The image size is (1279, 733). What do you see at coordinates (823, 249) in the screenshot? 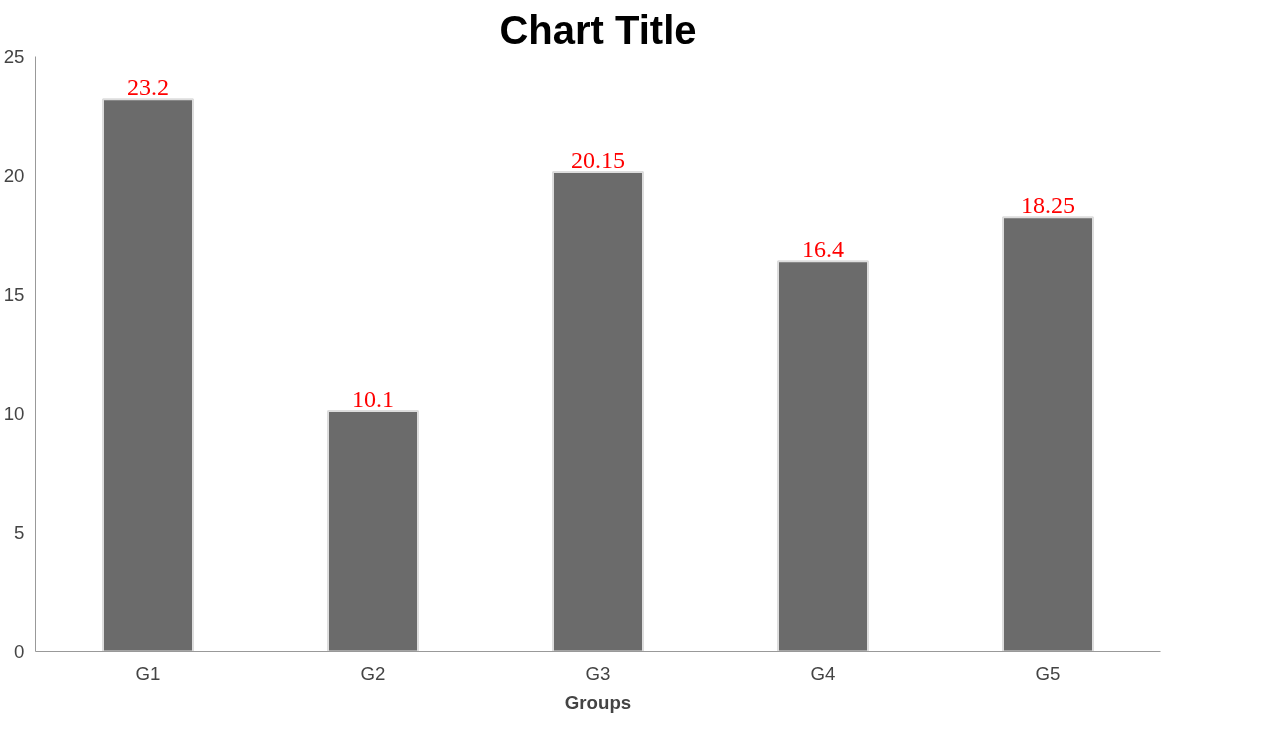
I see `data-label: 16.4` at bounding box center [823, 249].